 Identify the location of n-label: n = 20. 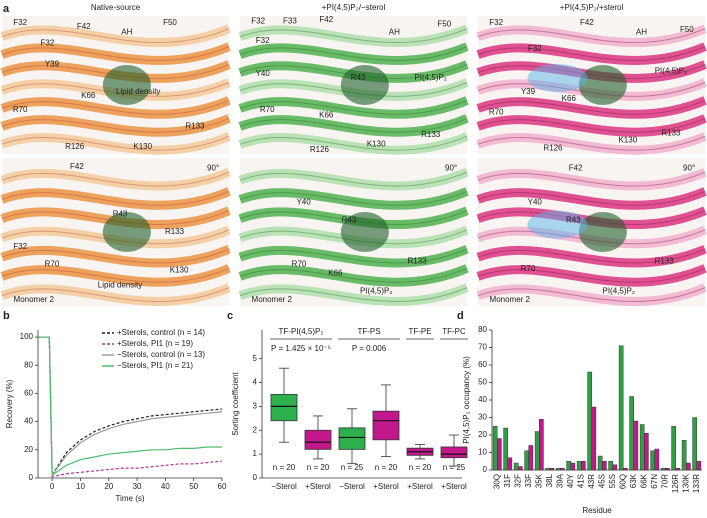
(284, 467).